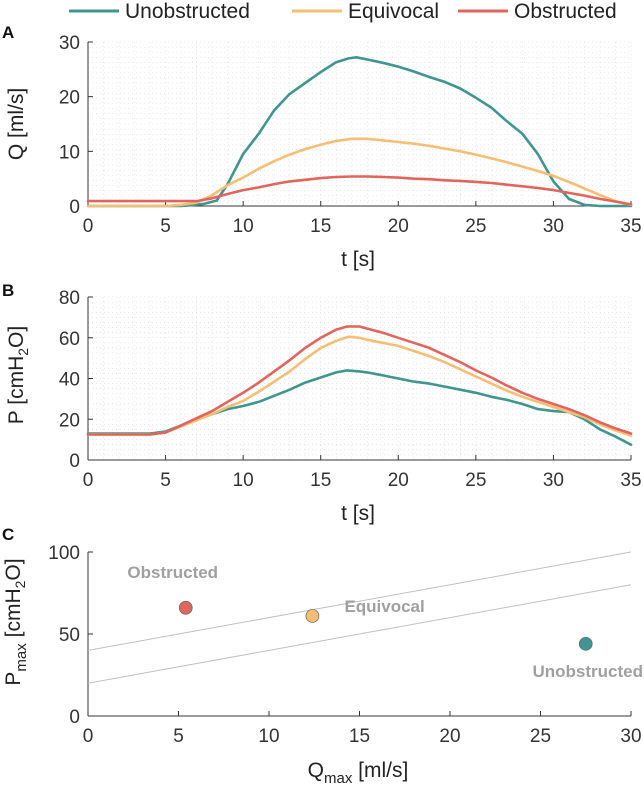 The width and height of the screenshot is (644, 787). Describe the element at coordinates (553, 480) in the screenshot. I see `panel-b-x-tick-label: 30` at that location.